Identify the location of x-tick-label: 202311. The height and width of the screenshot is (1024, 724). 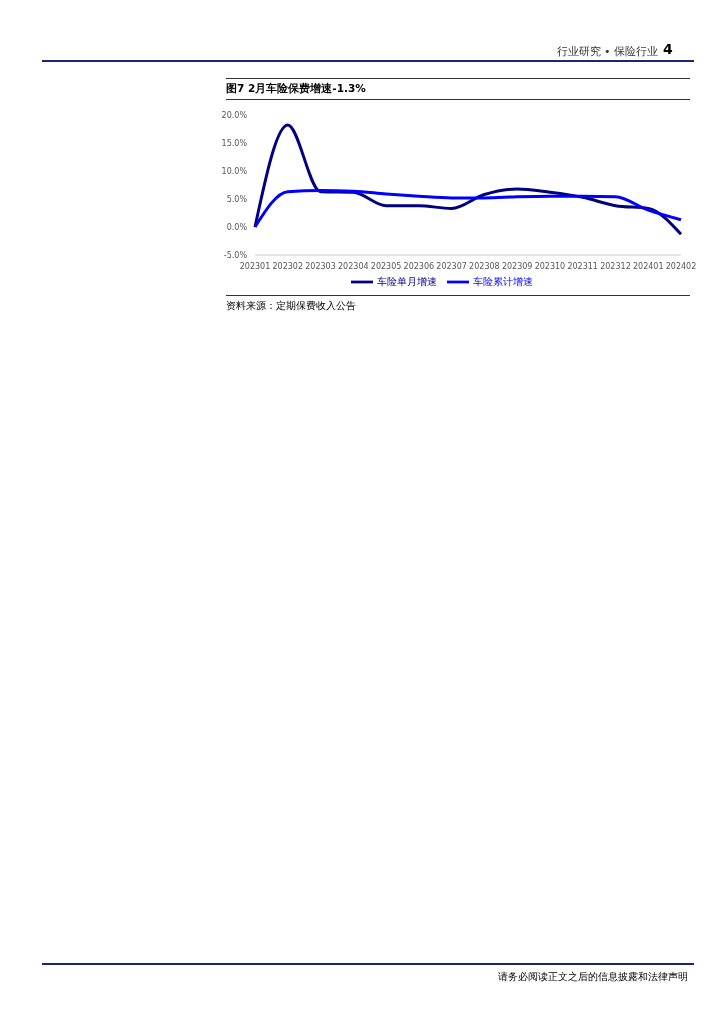
(582, 266).